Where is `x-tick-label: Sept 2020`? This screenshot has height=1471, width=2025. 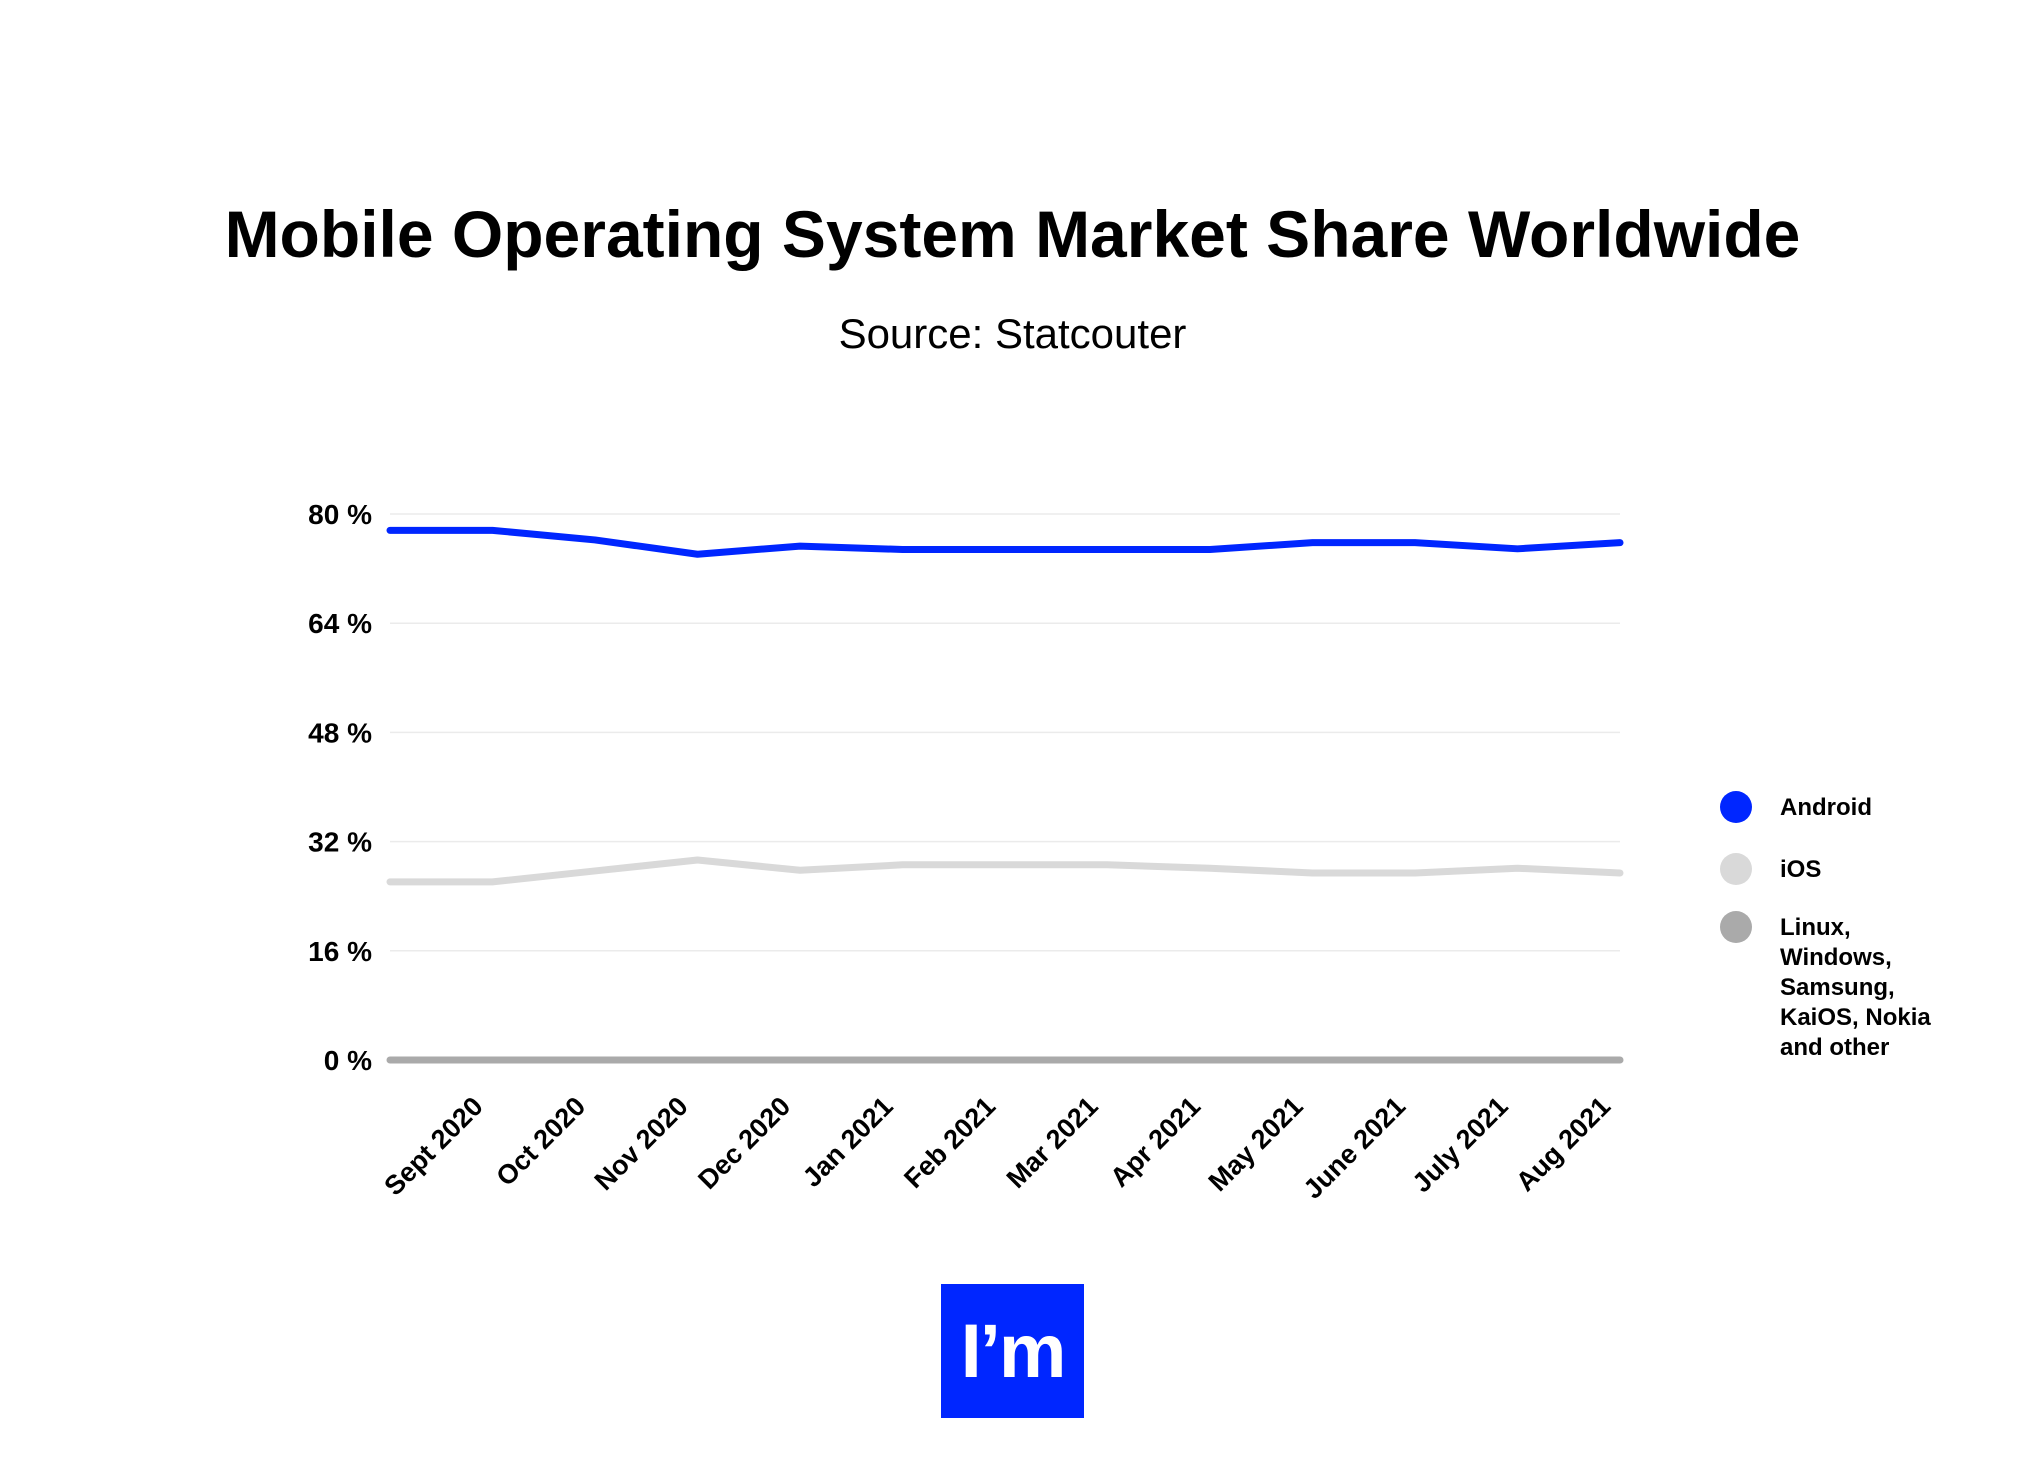
x-tick-label: Sept 2020 is located at coordinates (433, 1146).